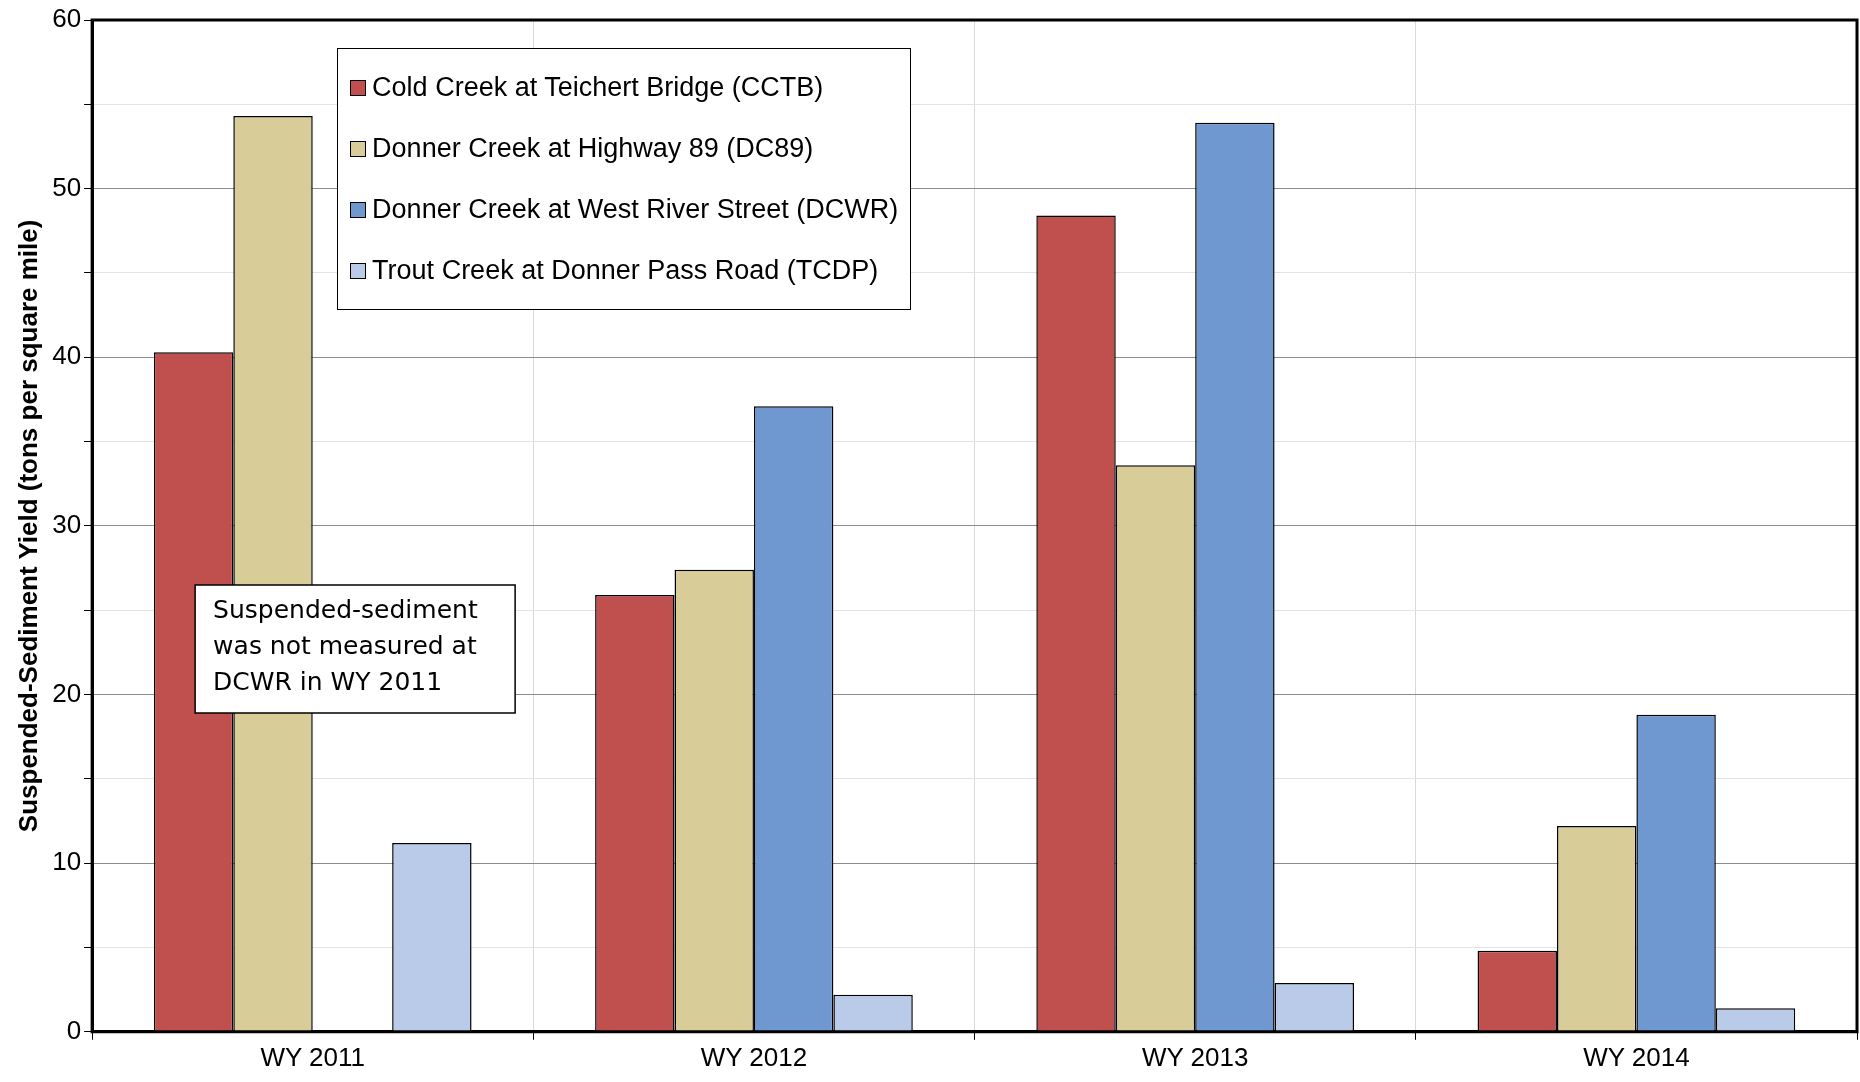 The image size is (1860, 1082). Describe the element at coordinates (67, 355) in the screenshot. I see `y-tick-label: 40` at that location.